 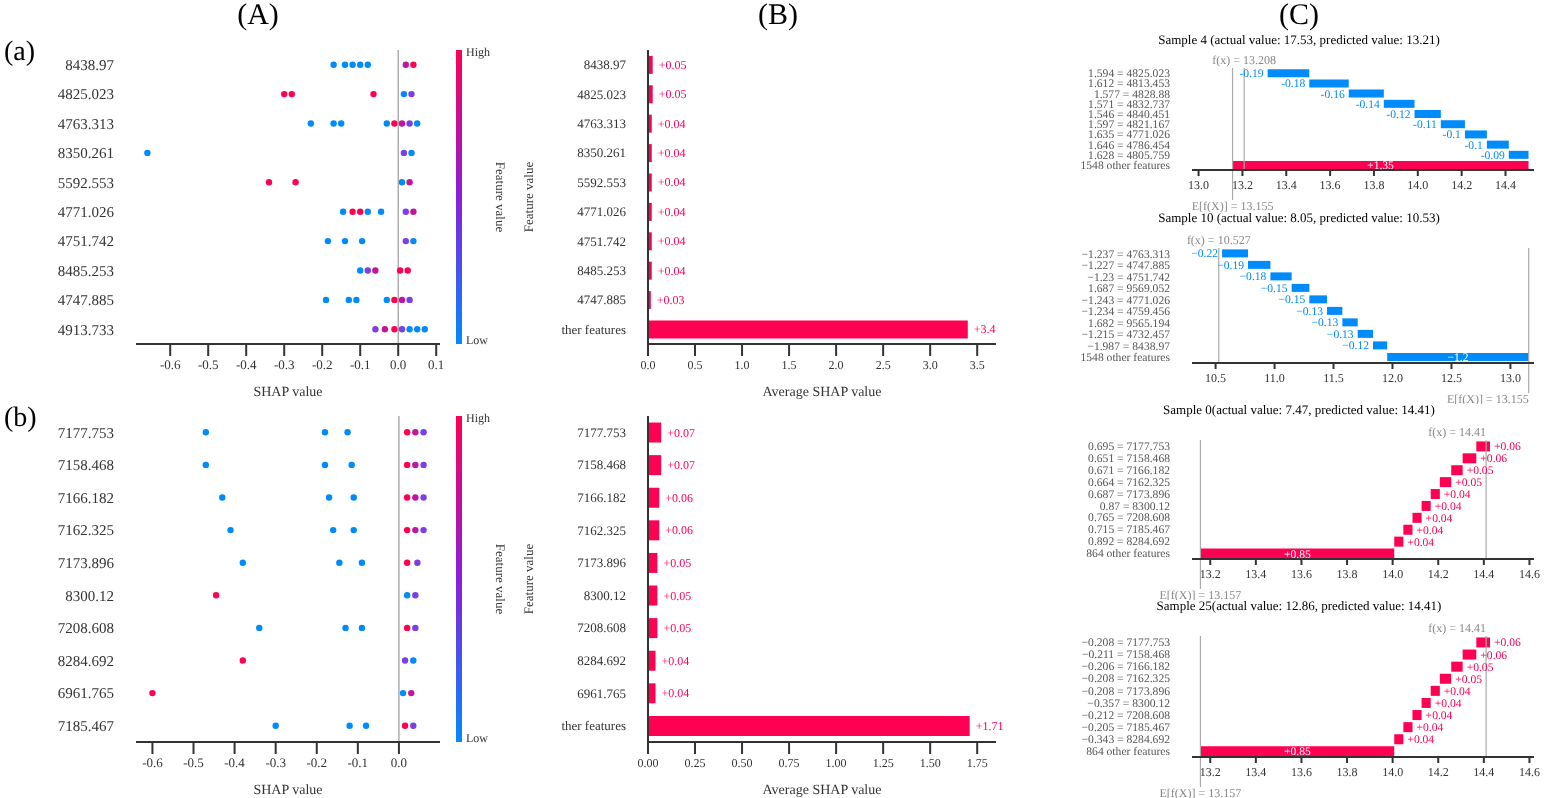 I want to click on chart-title: (A), so click(x=258, y=17).